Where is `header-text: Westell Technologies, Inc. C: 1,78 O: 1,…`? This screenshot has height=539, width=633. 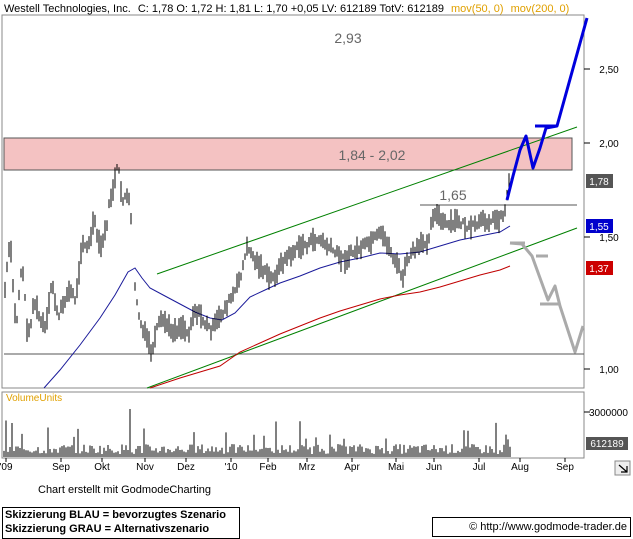 header-text: Westell Technologies, Inc. C: 1,78 O: 1,… is located at coordinates (286, 9).